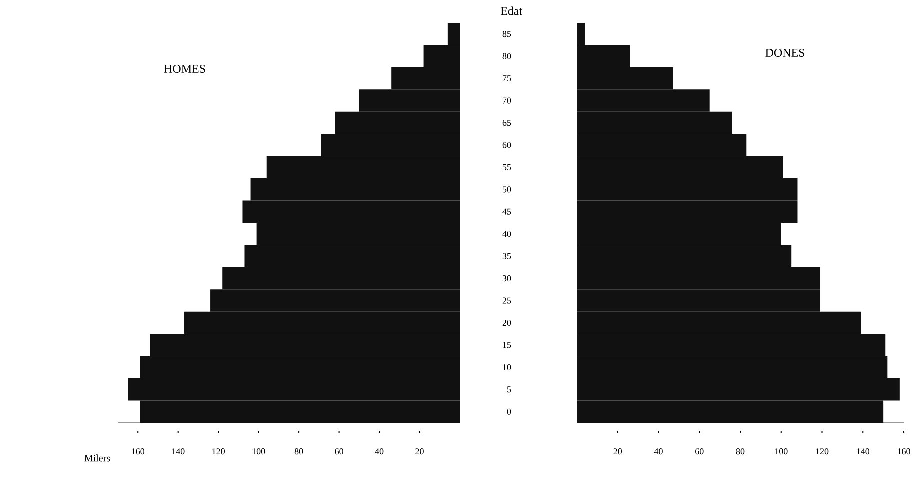 Image resolution: width=921 pixels, height=485 pixels. What do you see at coordinates (507, 56) in the screenshot?
I see `y-tick-label: 80` at bounding box center [507, 56].